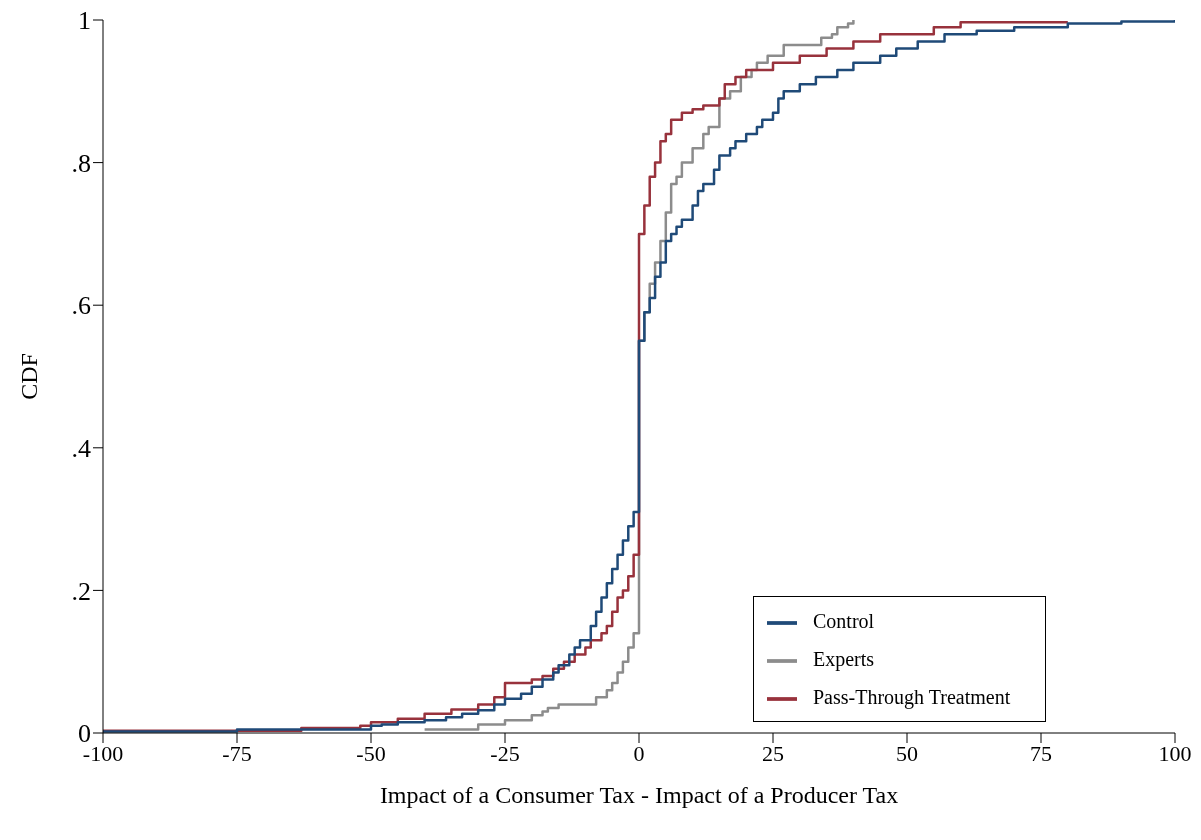 The width and height of the screenshot is (1201, 840). What do you see at coordinates (237, 753) in the screenshot?
I see `x-tick-label: -75` at bounding box center [237, 753].